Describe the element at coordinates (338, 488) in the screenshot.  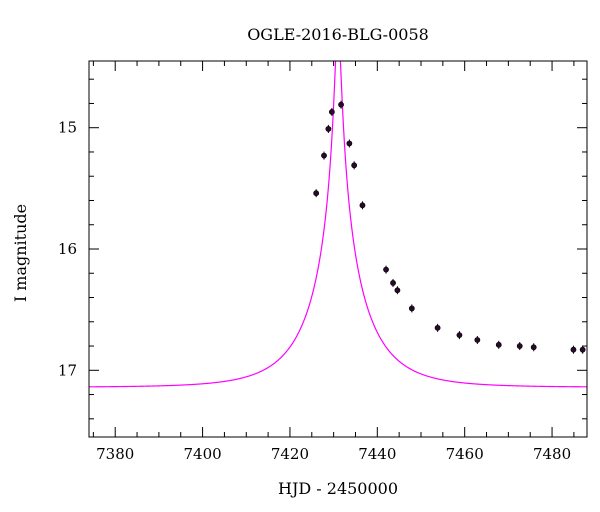
I see `x-axis-title: HJD - 2450000` at that location.